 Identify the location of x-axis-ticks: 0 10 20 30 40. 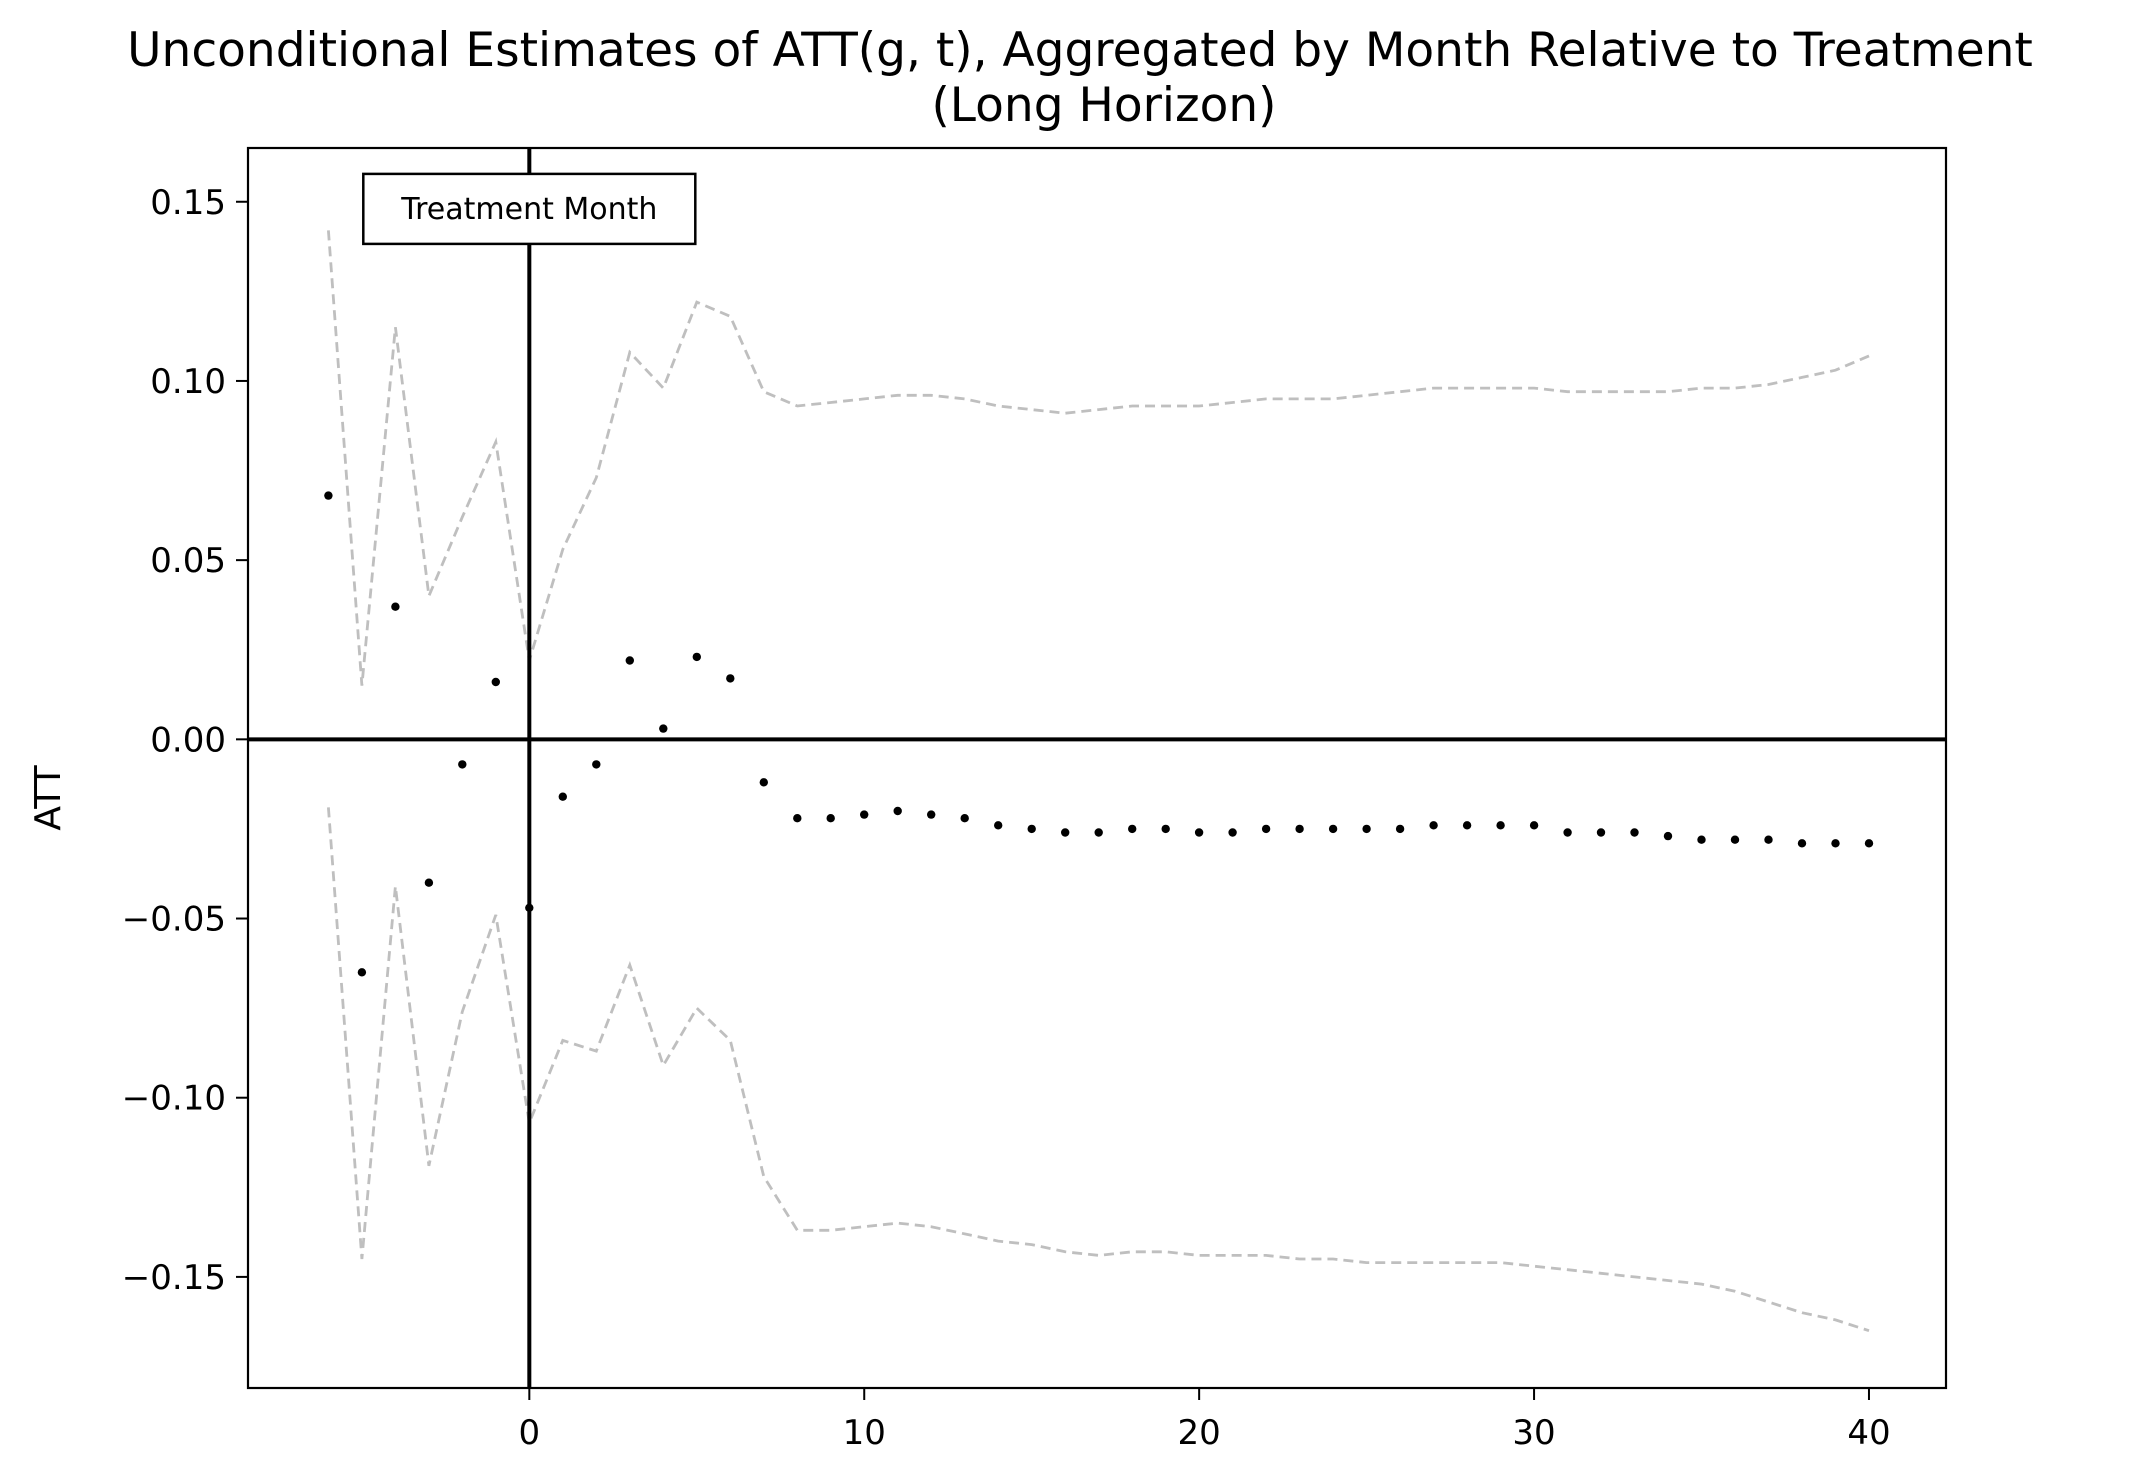
(1205, 1420).